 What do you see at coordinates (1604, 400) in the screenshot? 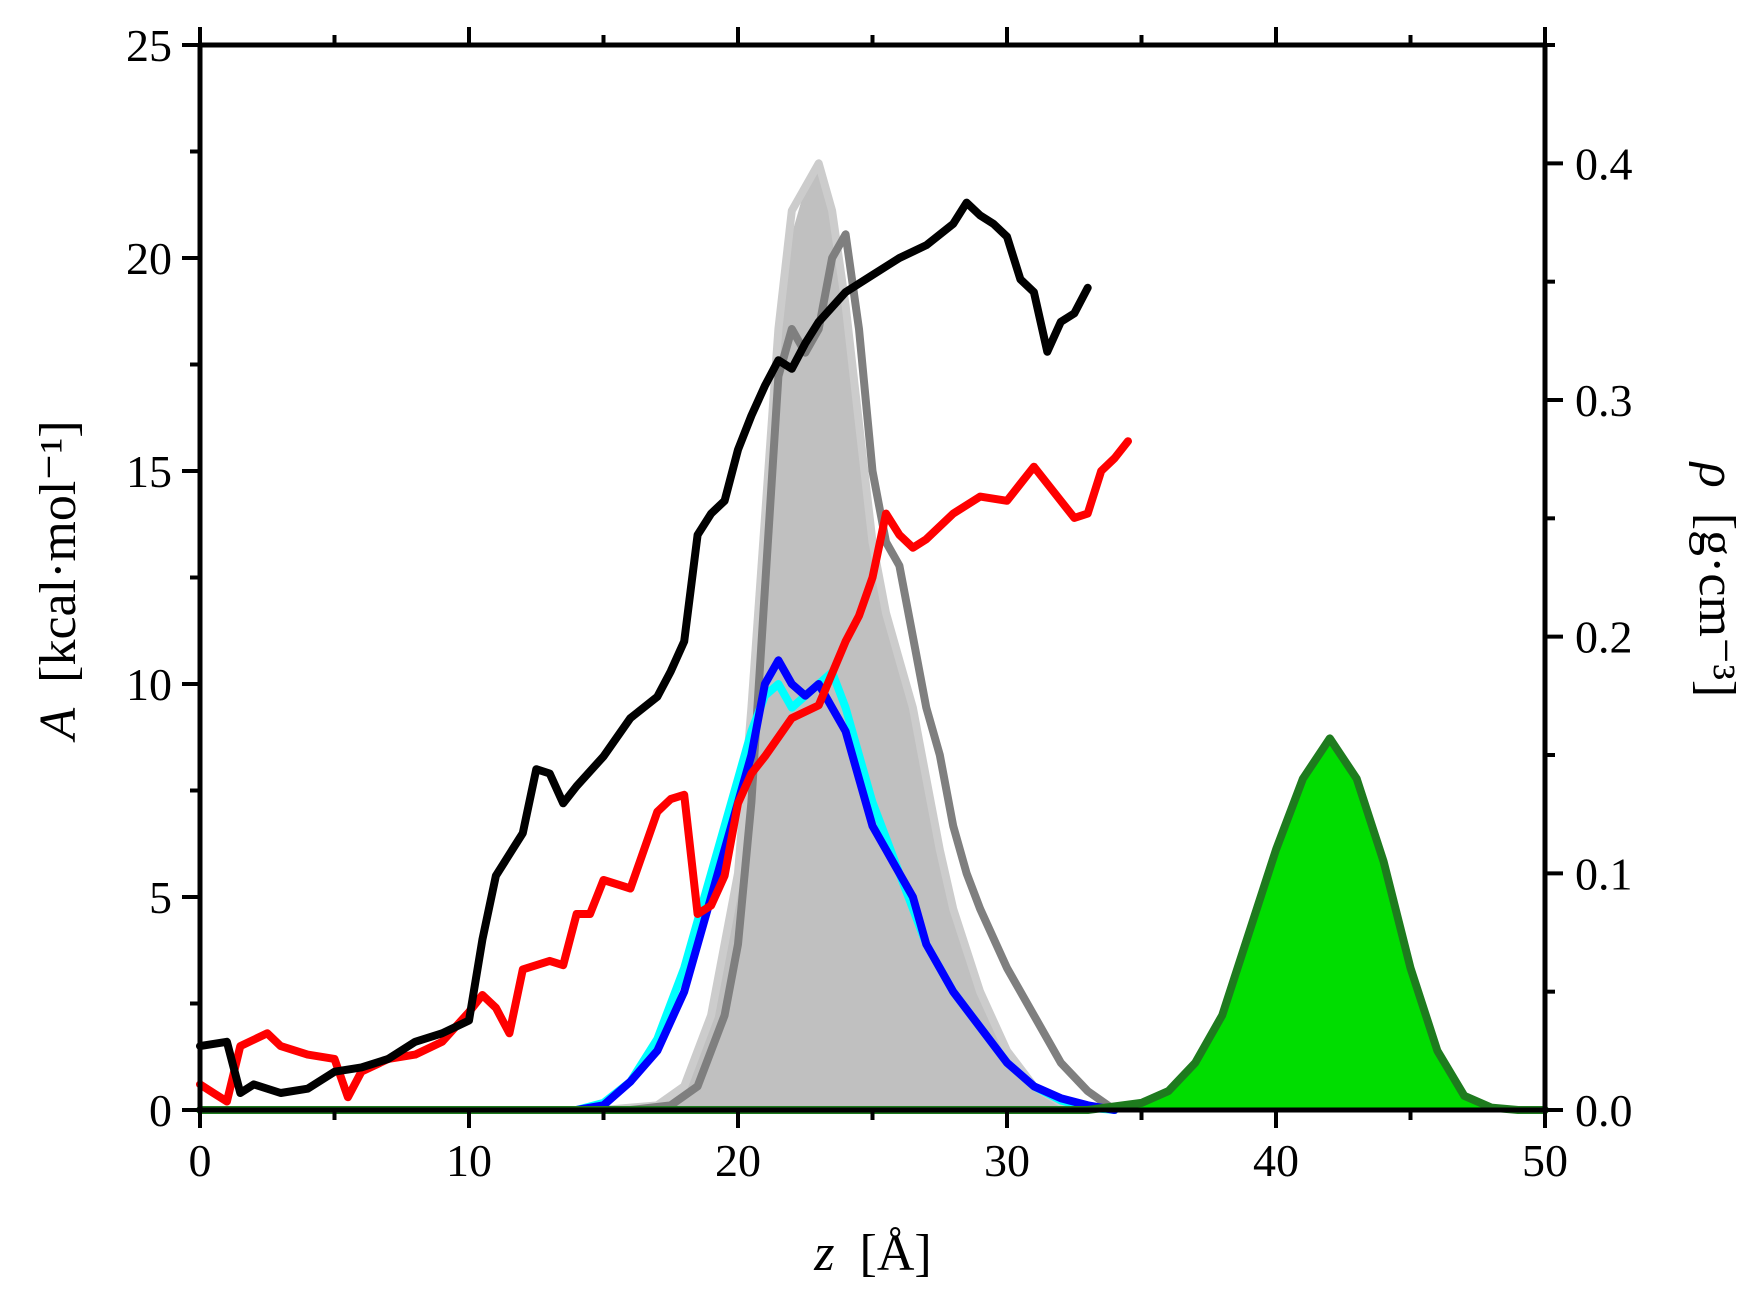
I see `y-right-tick-label: 0.3` at bounding box center [1604, 400].